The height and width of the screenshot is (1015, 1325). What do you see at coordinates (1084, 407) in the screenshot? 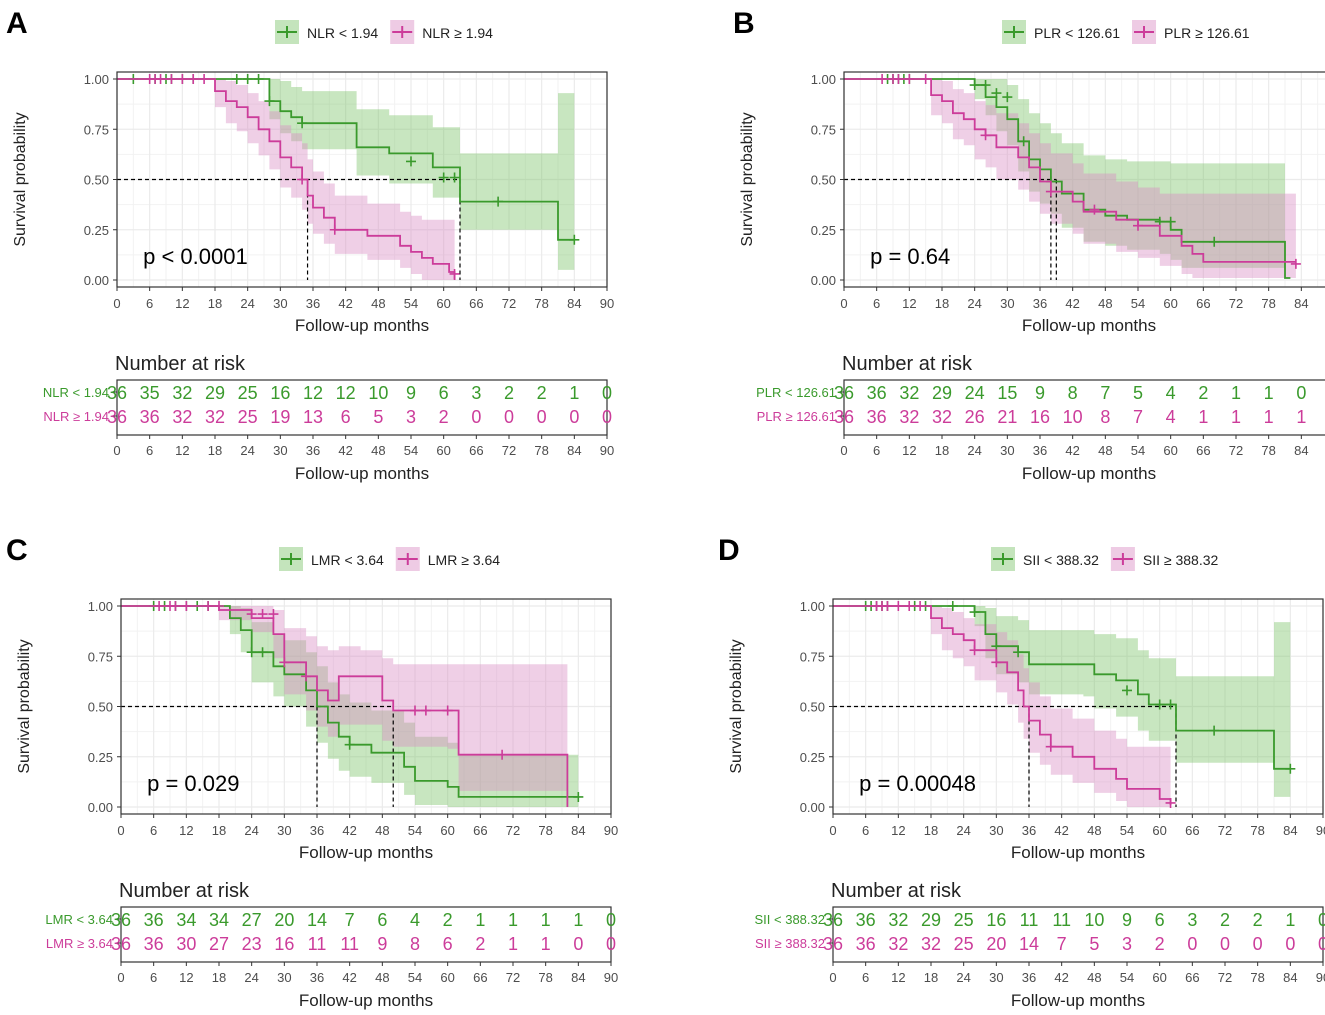
I see `risk-table-border` at bounding box center [1084, 407].